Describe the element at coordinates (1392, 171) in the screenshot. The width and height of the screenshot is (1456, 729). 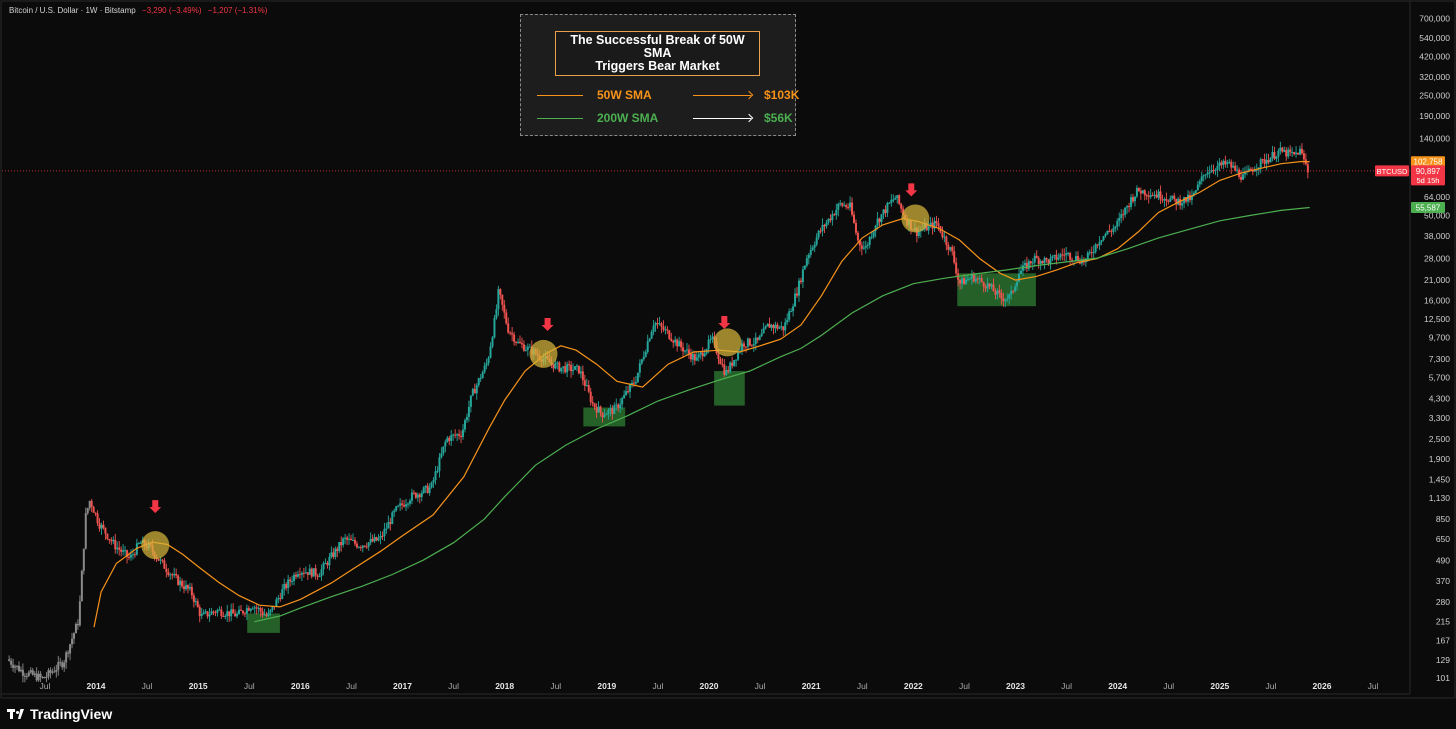
I see `symbol-tag-bg` at that location.